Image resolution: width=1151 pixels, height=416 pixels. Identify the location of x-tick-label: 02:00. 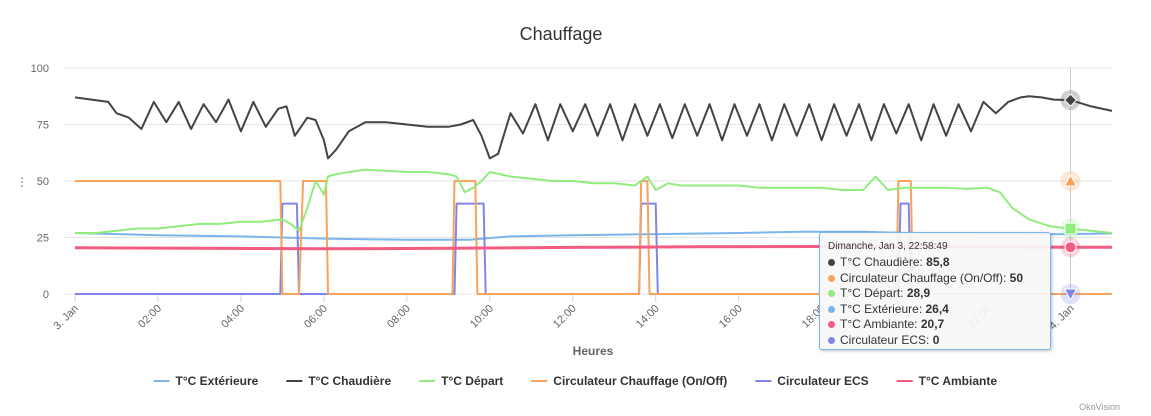
(150, 317).